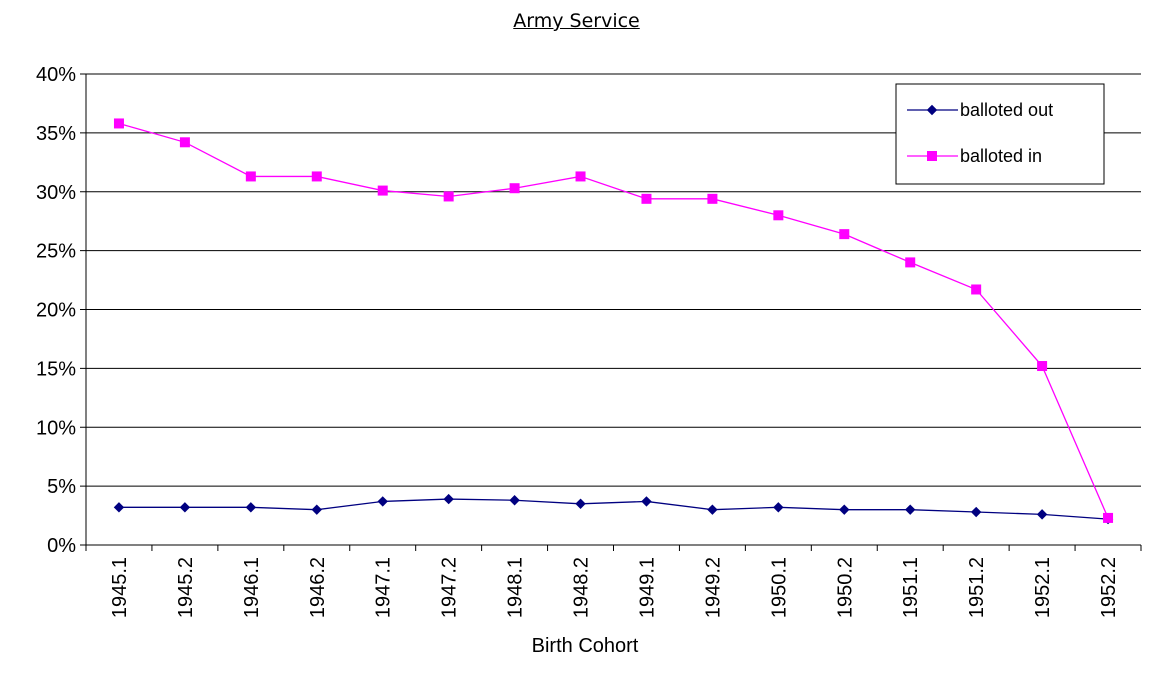 The height and width of the screenshot is (684, 1153). Describe the element at coordinates (1006, 110) in the screenshot. I see `legend-label-balloted-out: balloted out` at that location.